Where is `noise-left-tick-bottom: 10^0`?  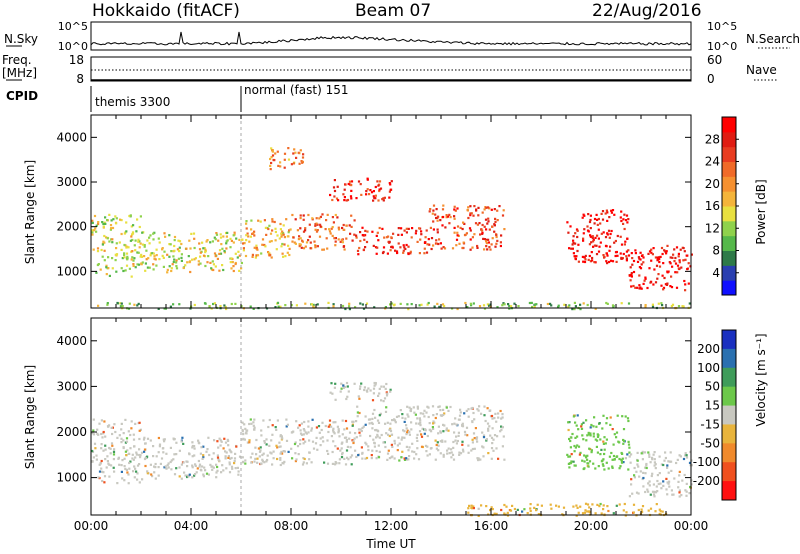
noise-left-tick-bottom: 10^0 is located at coordinates (73, 46).